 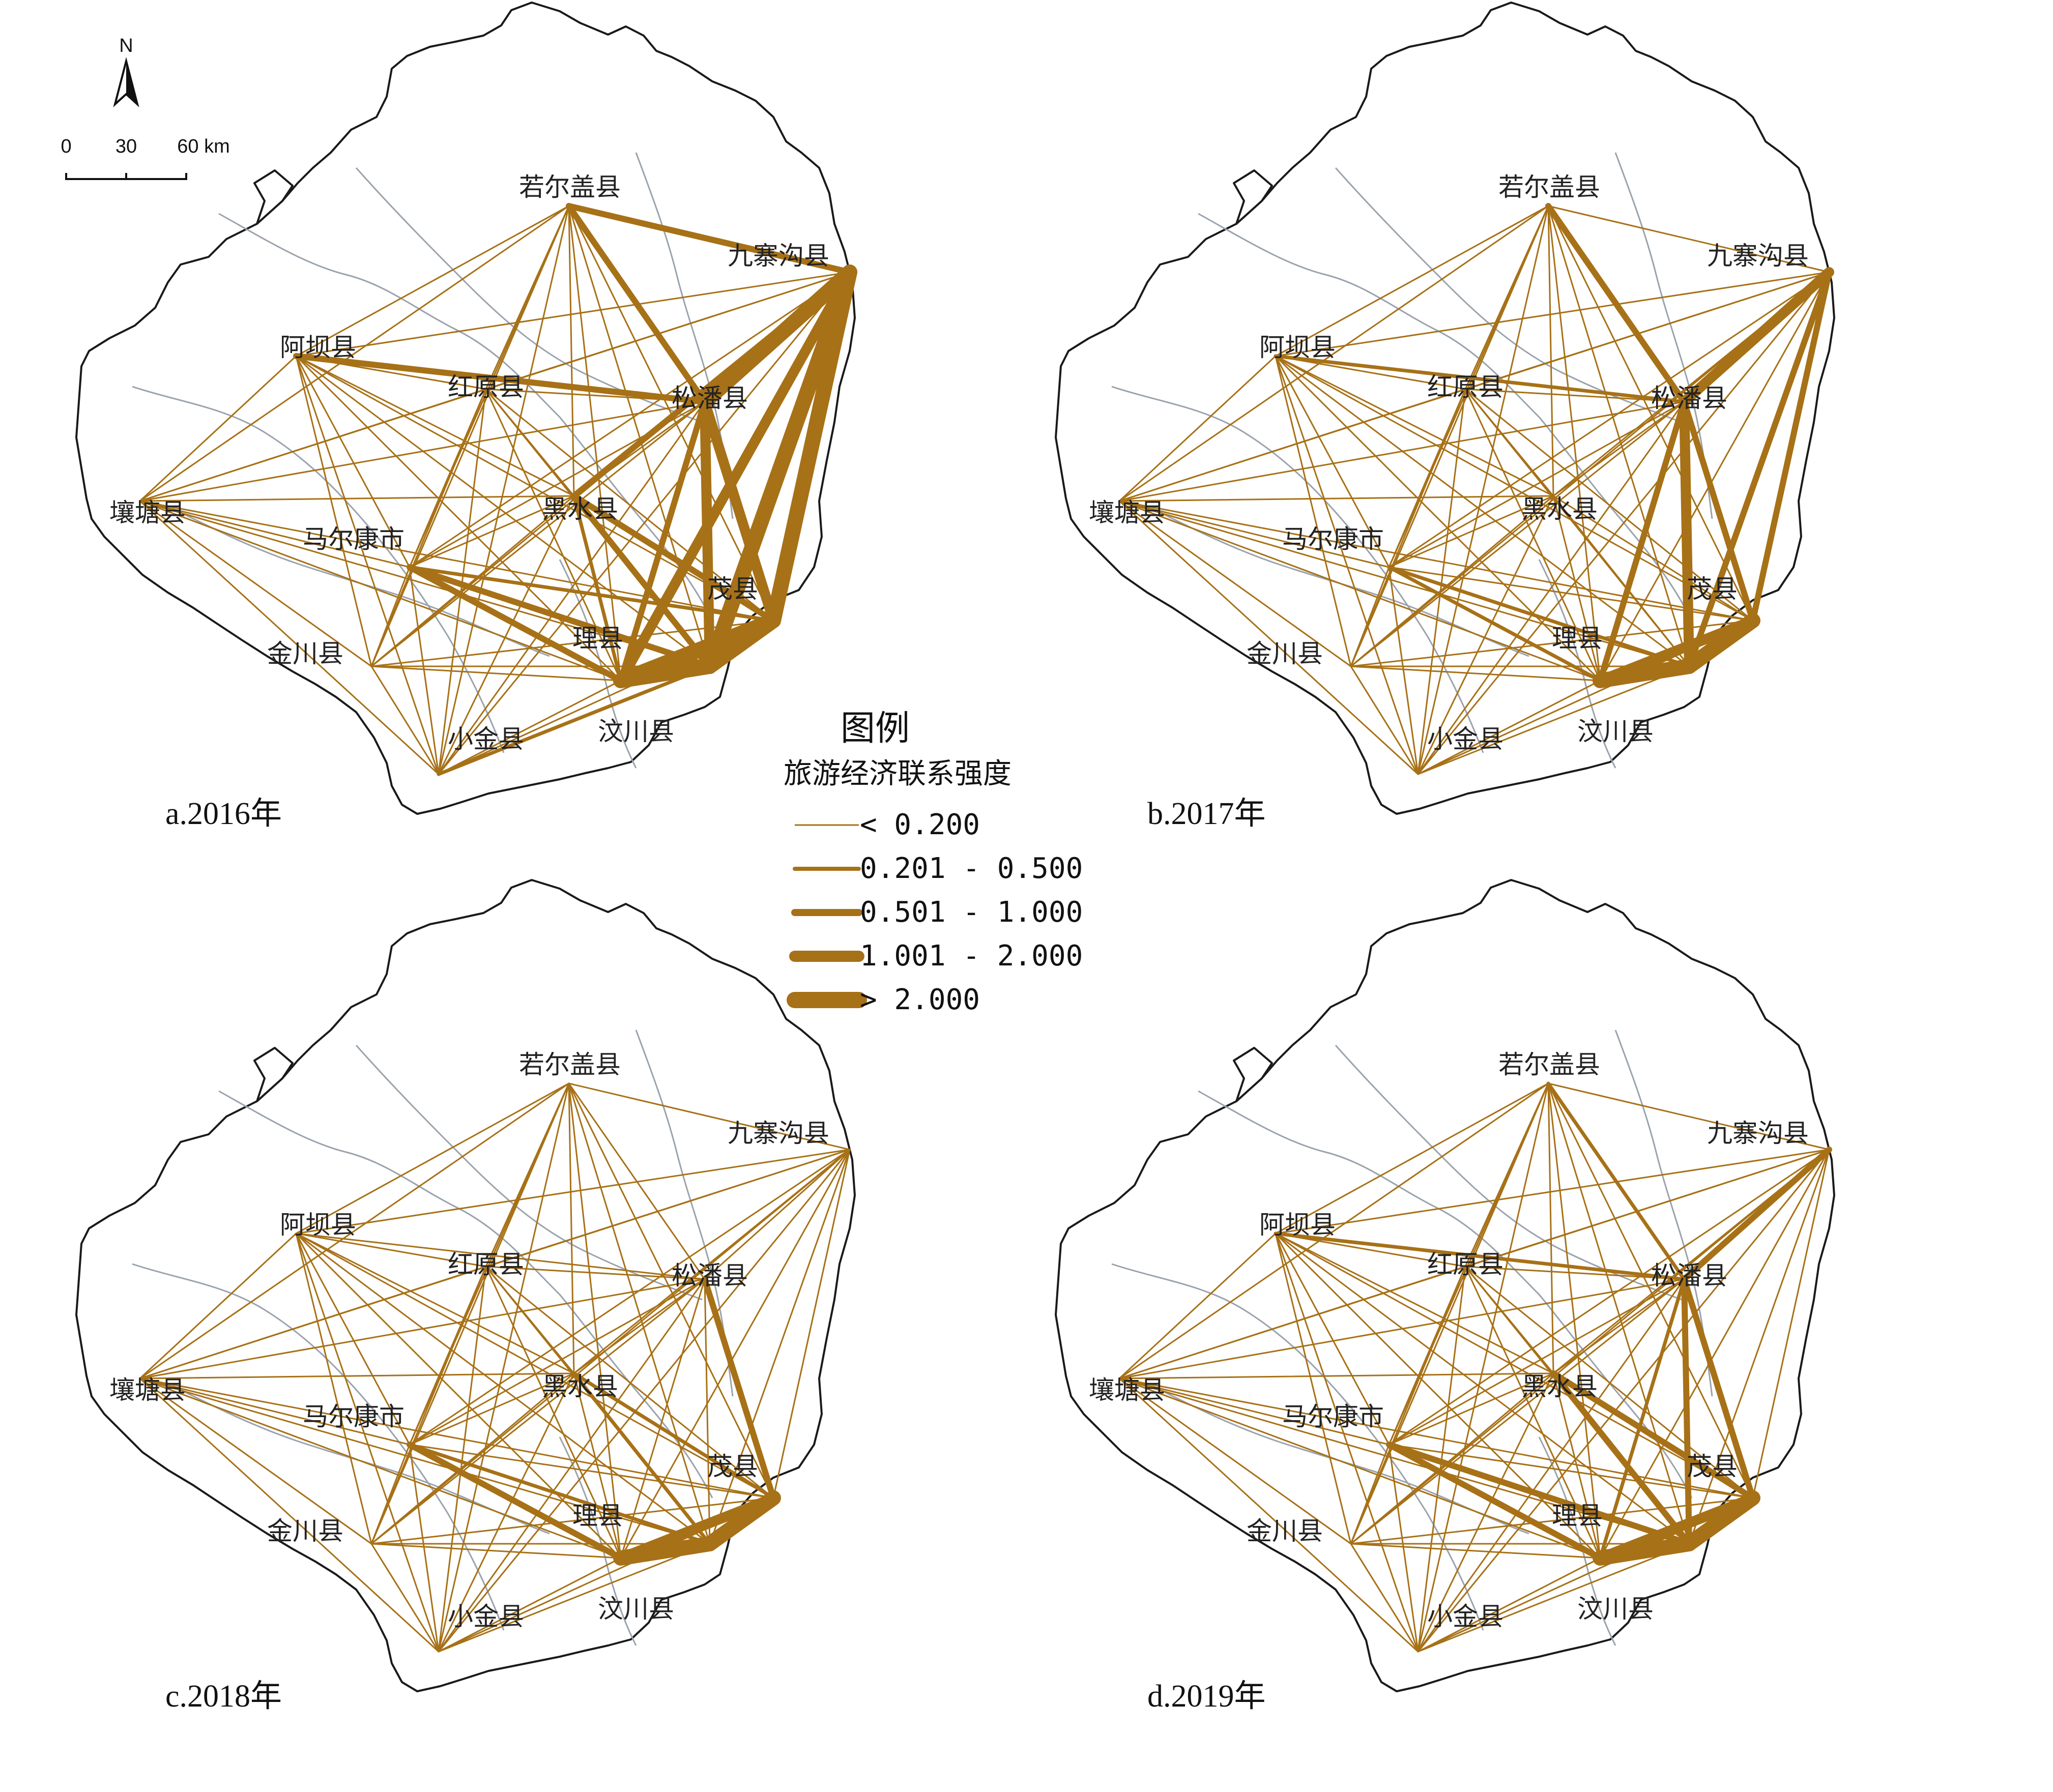 I want to click on county-label: 茂县, so click(x=732, y=1466).